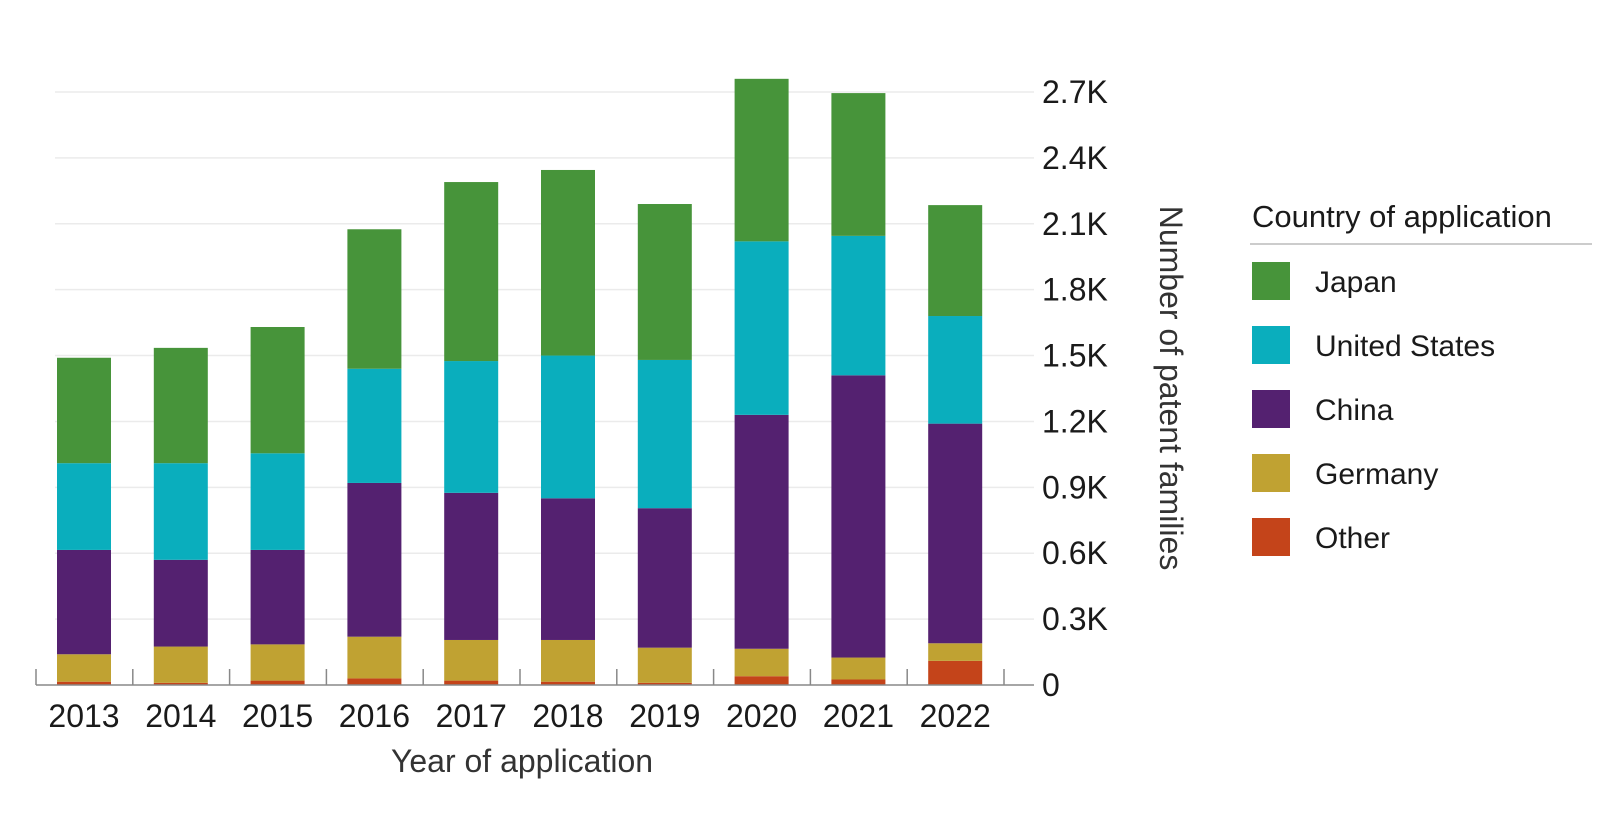 Image resolution: width=1610 pixels, height=817 pixels. I want to click on y-tick-label: 1.2K, so click(1075, 421).